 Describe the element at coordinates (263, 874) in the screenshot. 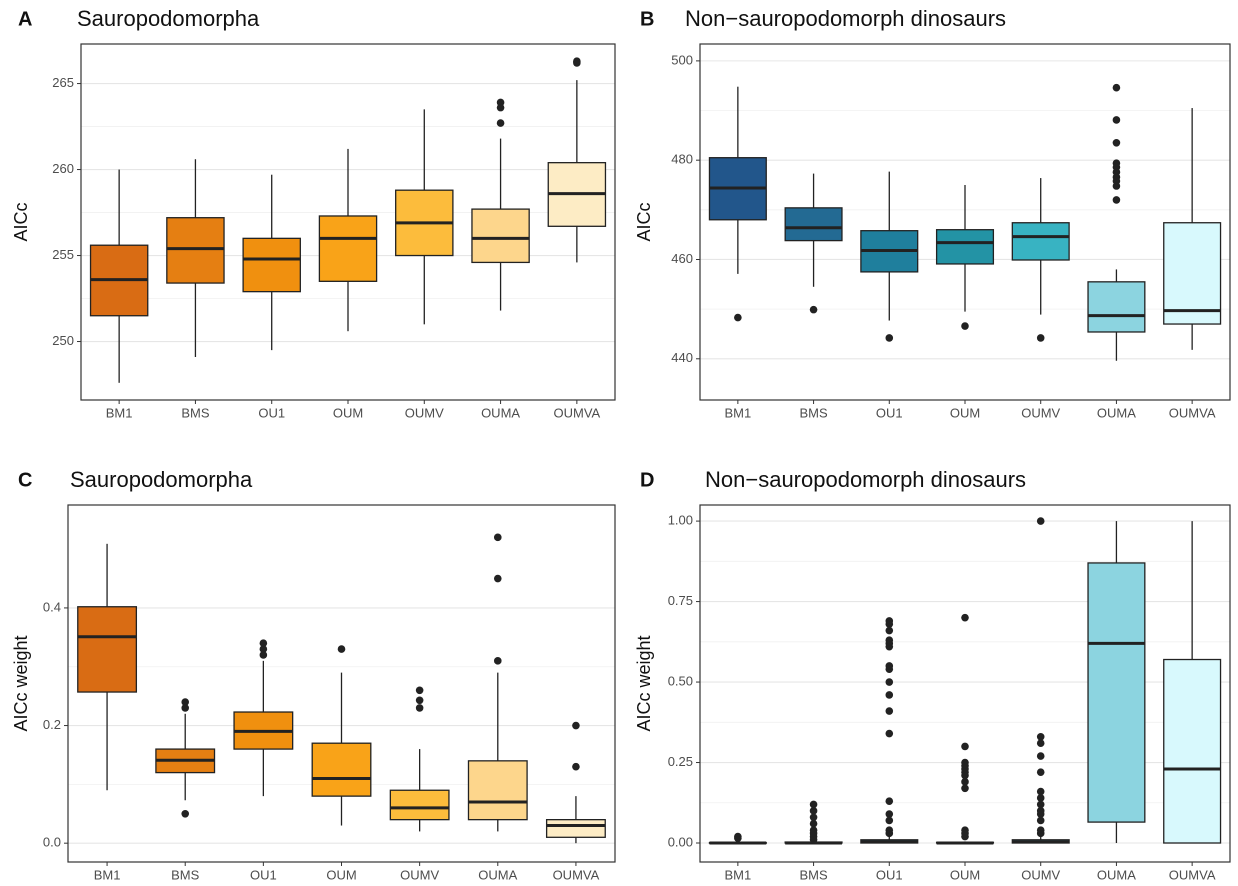

I see `x-tick-label: OU1` at that location.